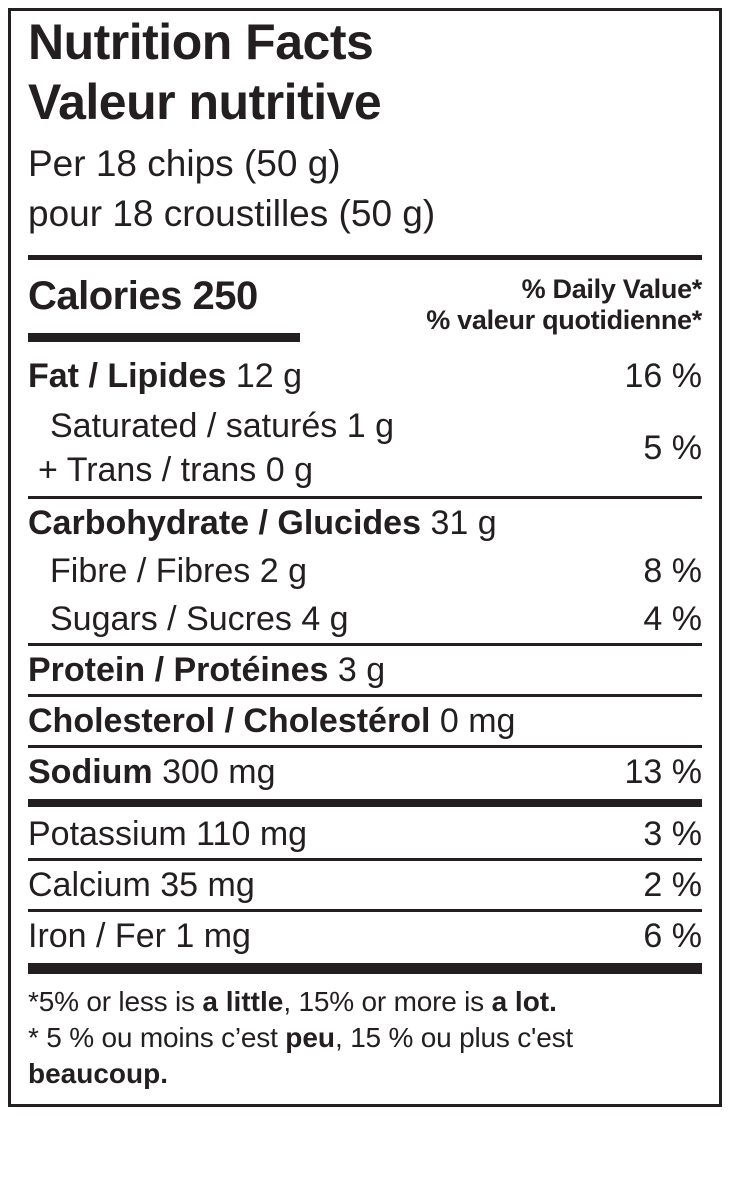  I want to click on carbohydrate-name: Carbohydrate / Glucides 31 g, so click(262, 523).